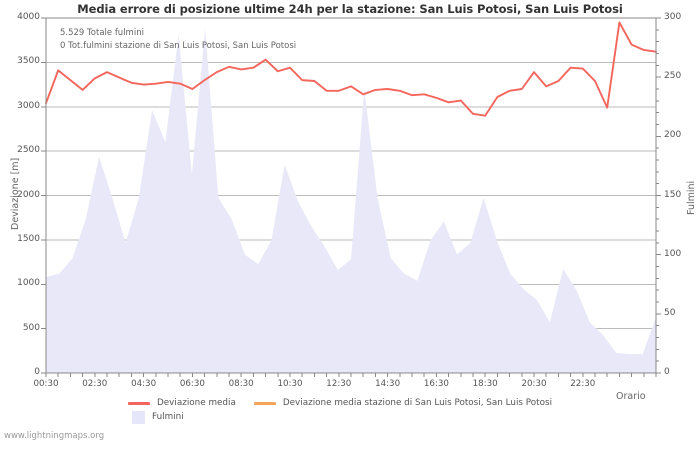  Describe the element at coordinates (15, 193) in the screenshot. I see `y-axis-left-title: Deviazione [m]` at that location.